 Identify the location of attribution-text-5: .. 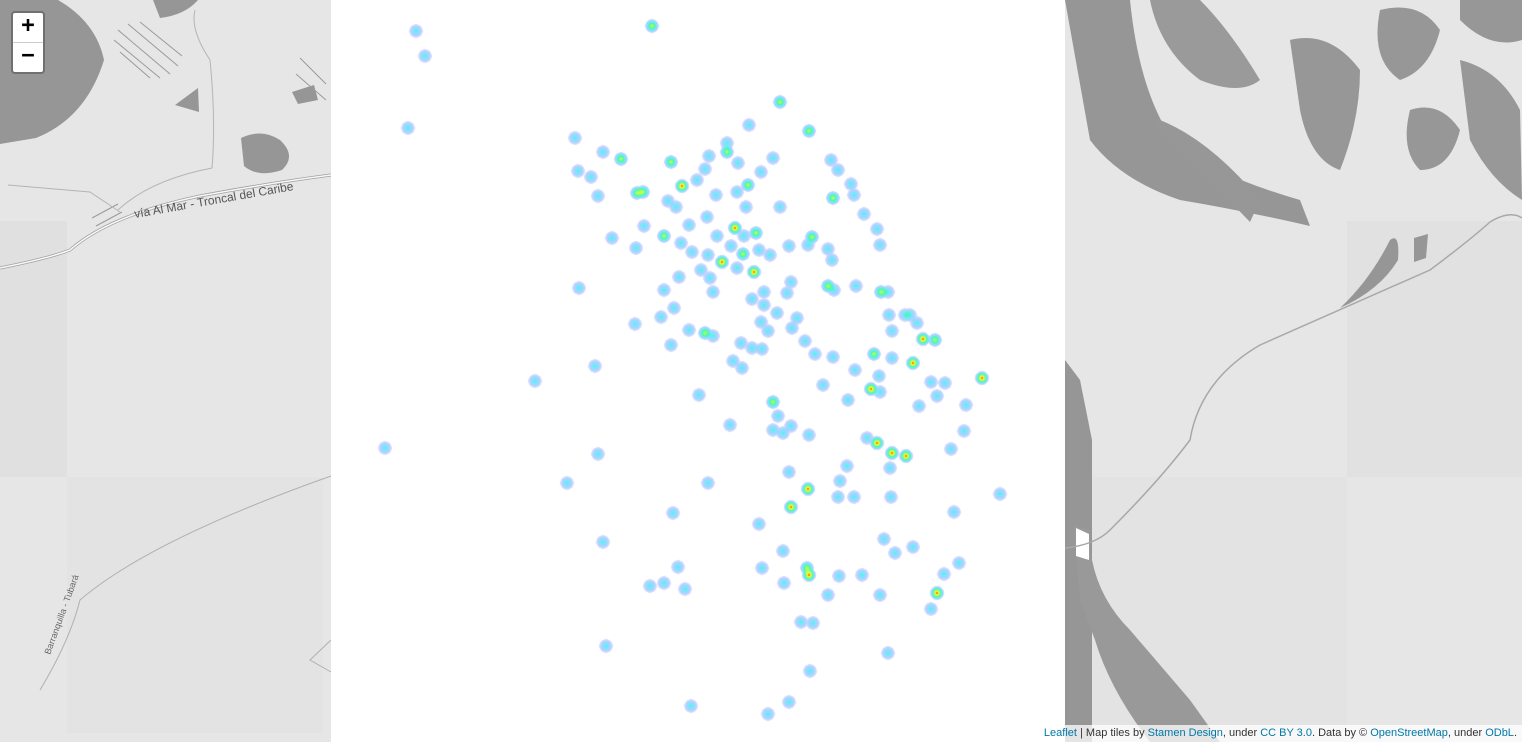
(1515, 733).